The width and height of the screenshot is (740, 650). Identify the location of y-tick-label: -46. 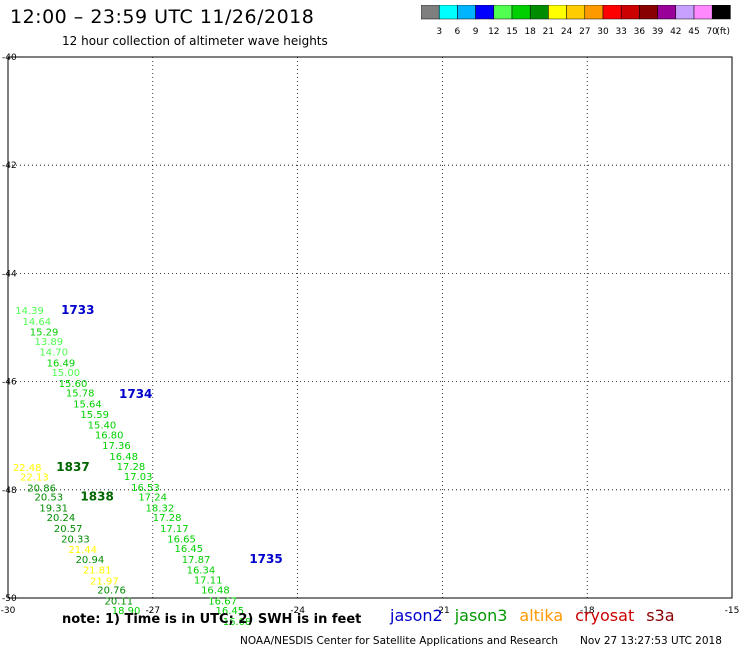
(9, 383).